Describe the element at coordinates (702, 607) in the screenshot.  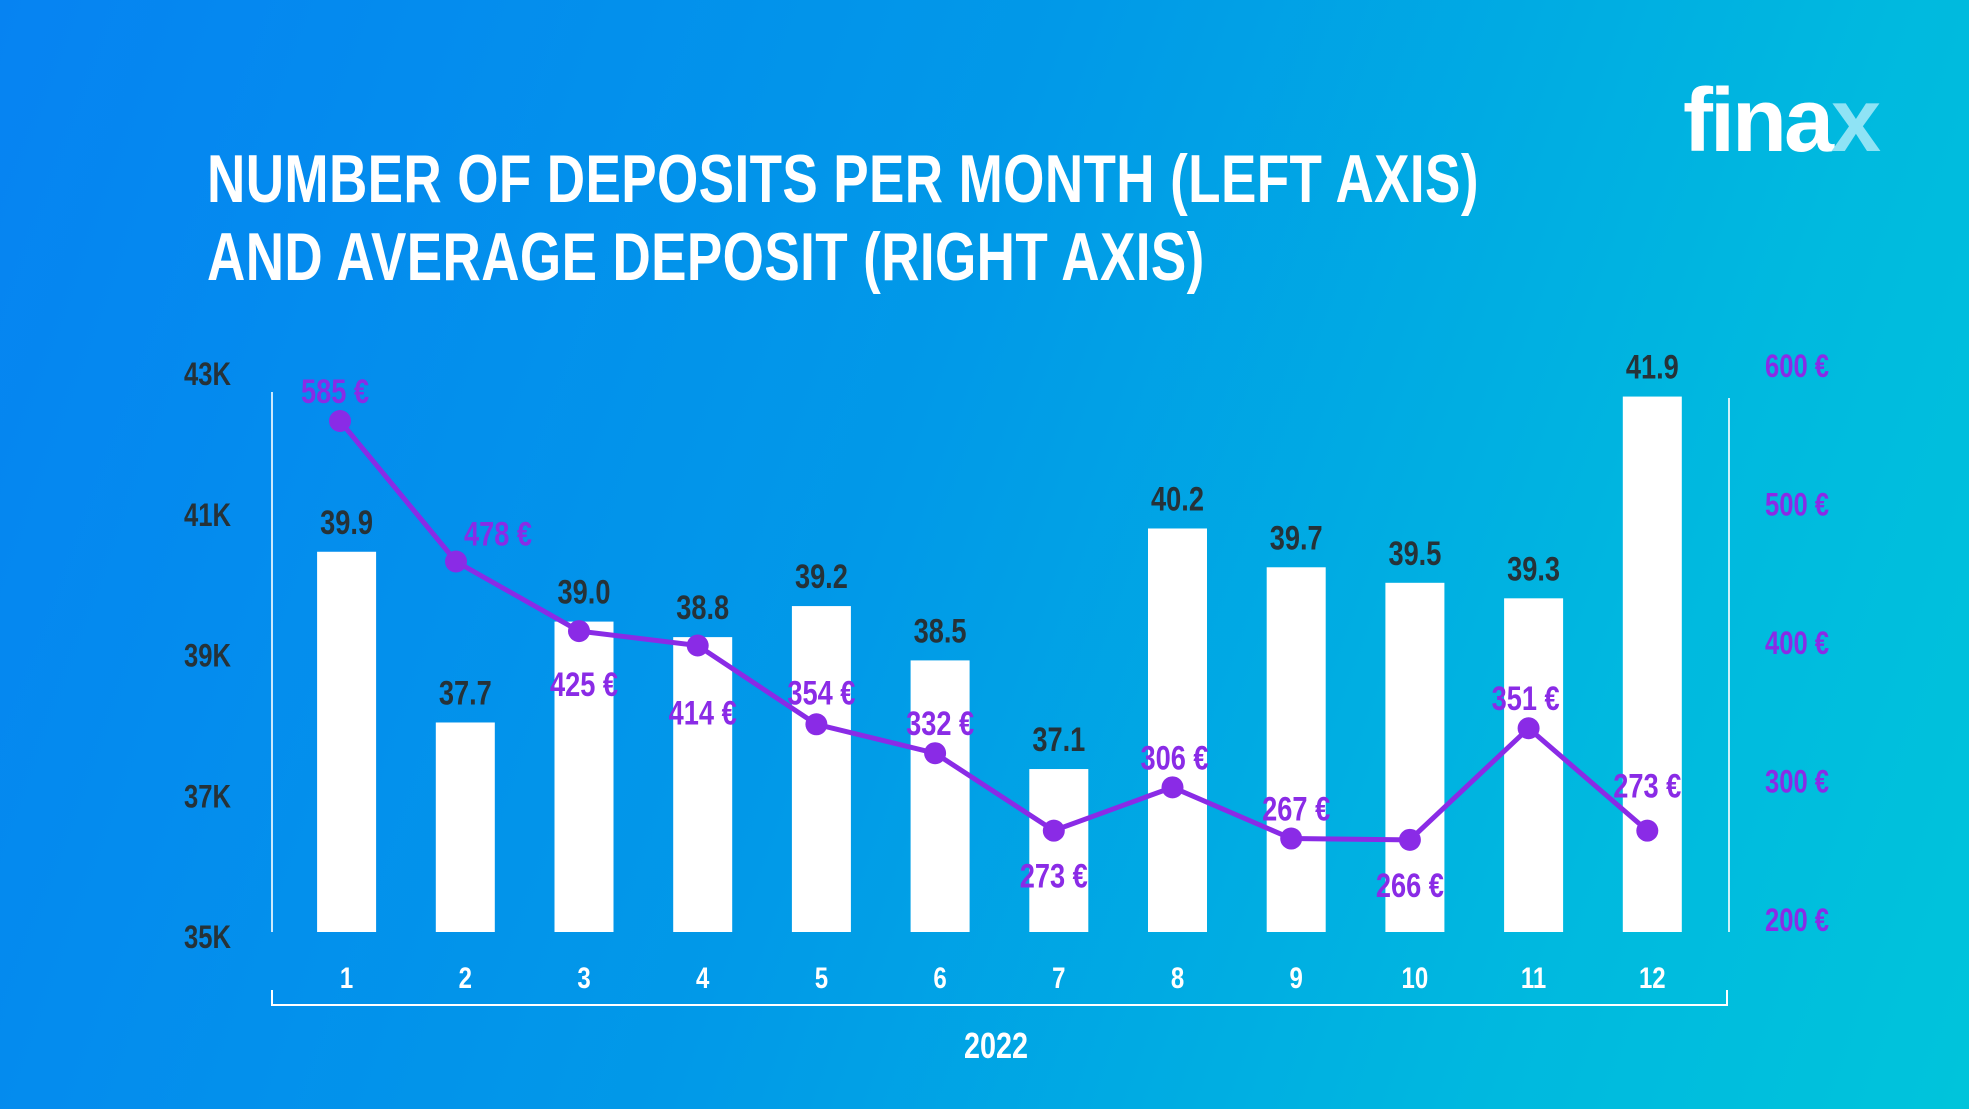
I see `bar-value-label: 38.8` at that location.